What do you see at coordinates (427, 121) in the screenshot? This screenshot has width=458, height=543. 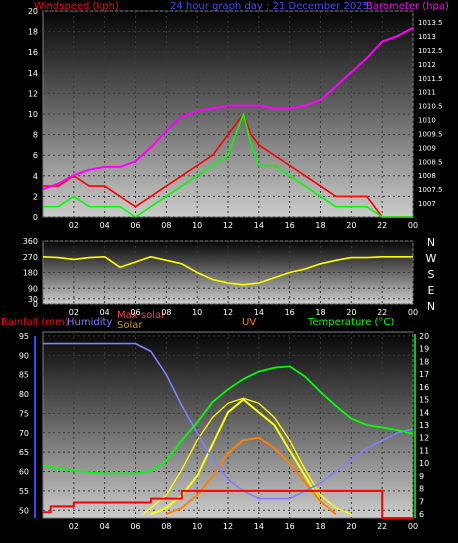 I see `y-tick-label-right-1-1010: 1010` at bounding box center [427, 121].